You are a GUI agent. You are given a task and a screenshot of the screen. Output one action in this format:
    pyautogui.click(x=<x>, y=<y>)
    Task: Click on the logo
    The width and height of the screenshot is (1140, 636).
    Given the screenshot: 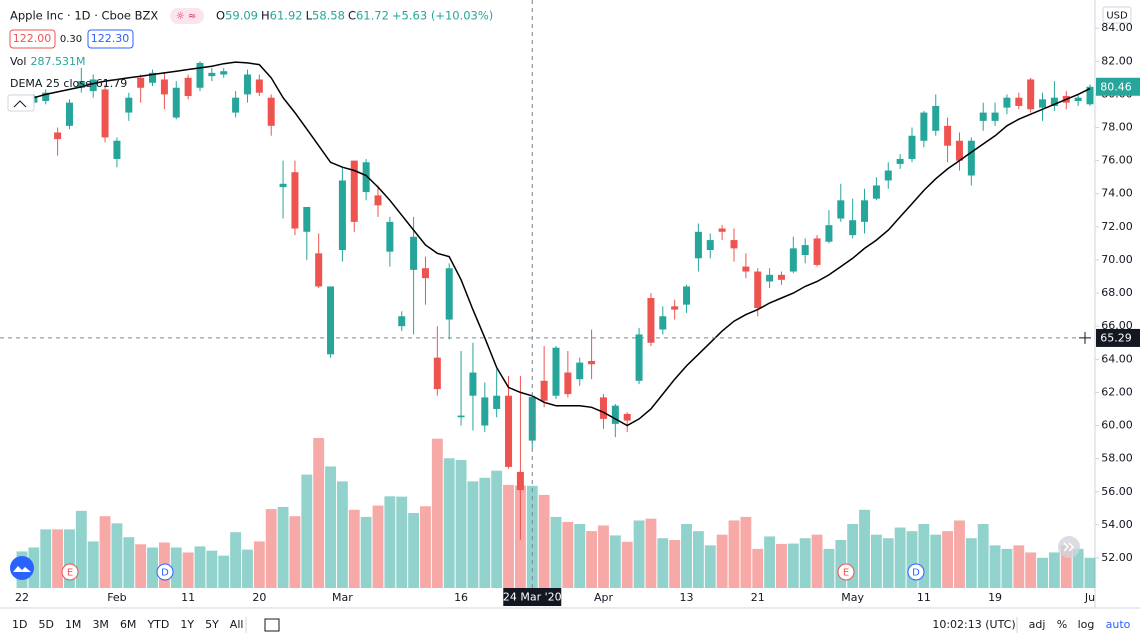 What is the action you would take?
    pyautogui.click(x=22, y=568)
    